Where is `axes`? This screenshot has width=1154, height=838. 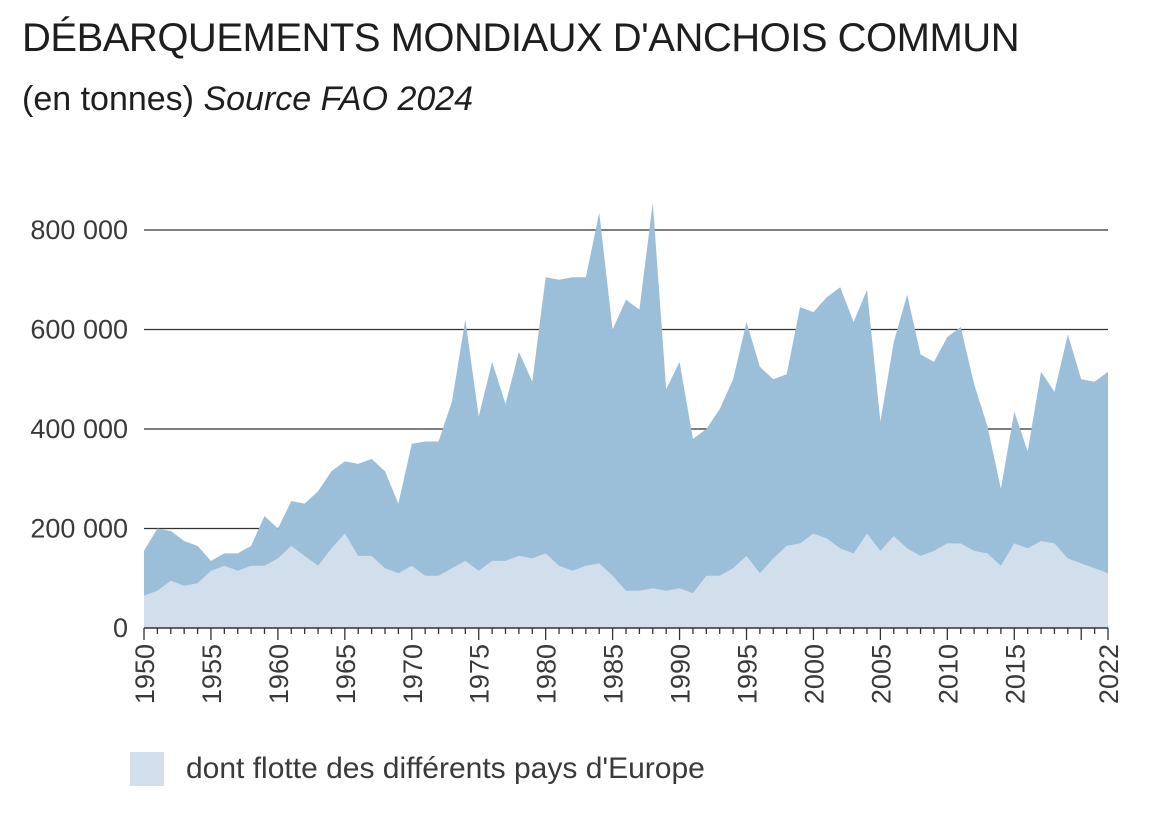 axes is located at coordinates (626, 633).